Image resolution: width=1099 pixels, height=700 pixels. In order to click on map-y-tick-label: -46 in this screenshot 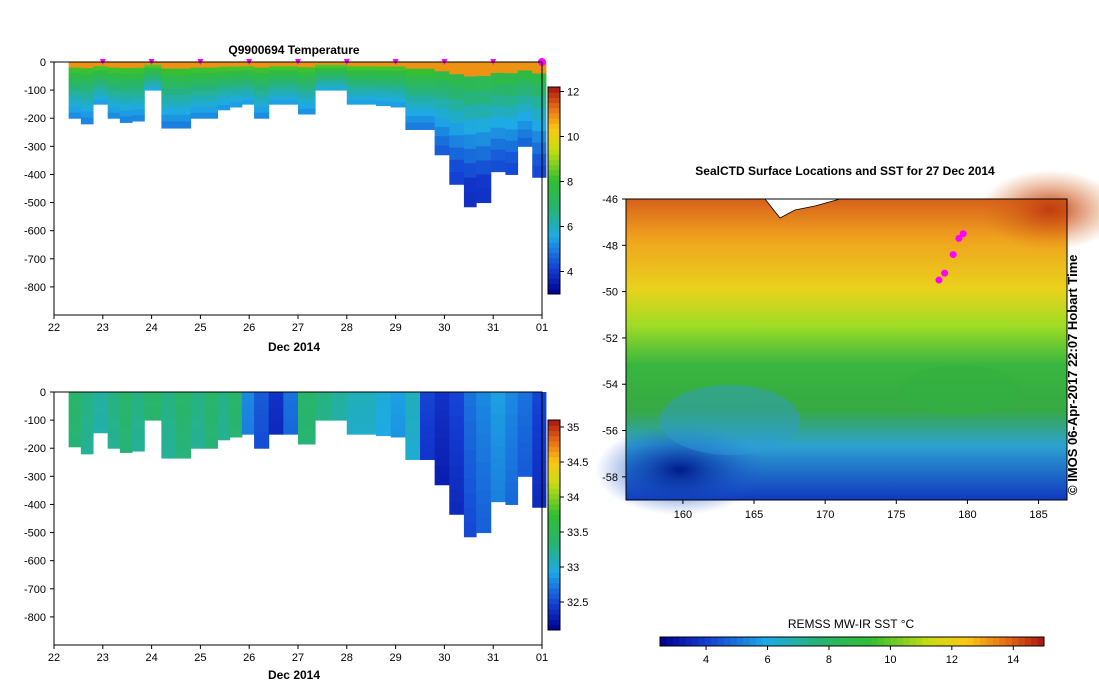, I will do `click(610, 200)`.